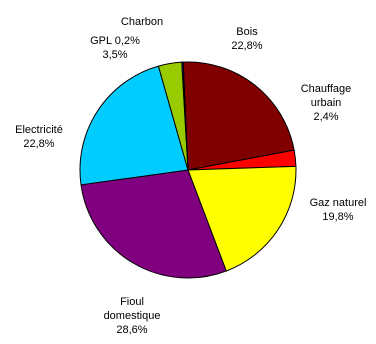 This screenshot has width=376, height=344. Describe the element at coordinates (238, 116) in the screenshot. I see `slice-bois` at that location.